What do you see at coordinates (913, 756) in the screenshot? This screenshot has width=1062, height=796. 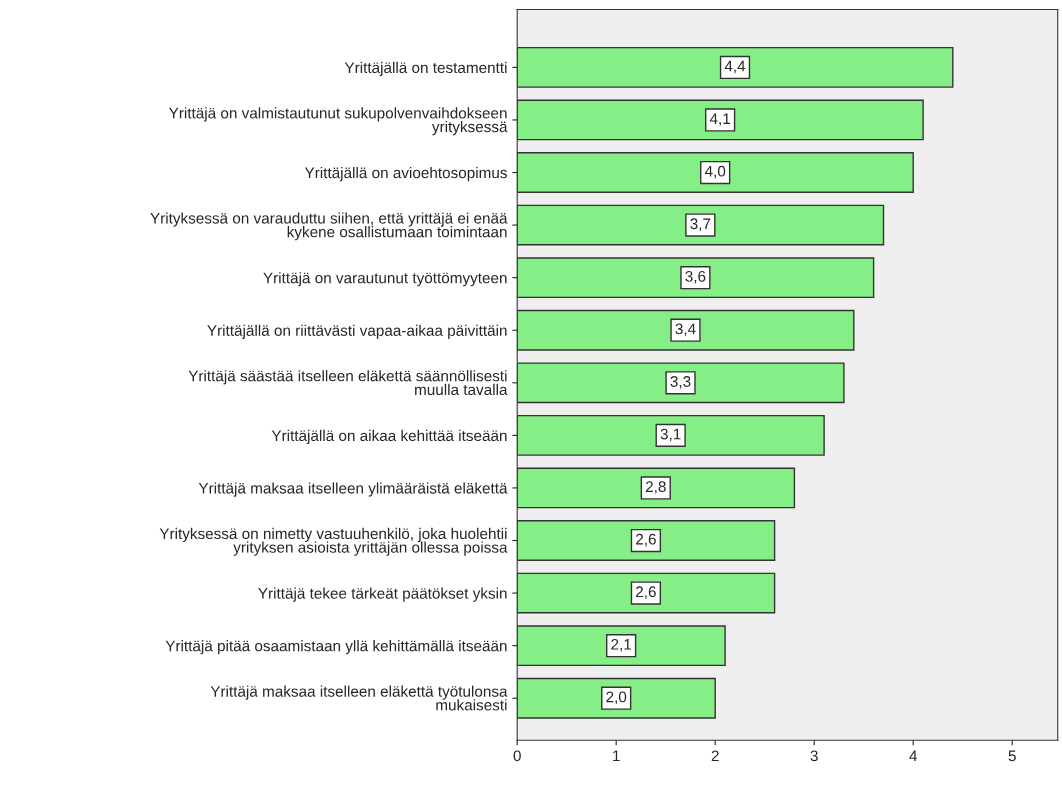 I see `x-tick-label: 4` at bounding box center [913, 756].